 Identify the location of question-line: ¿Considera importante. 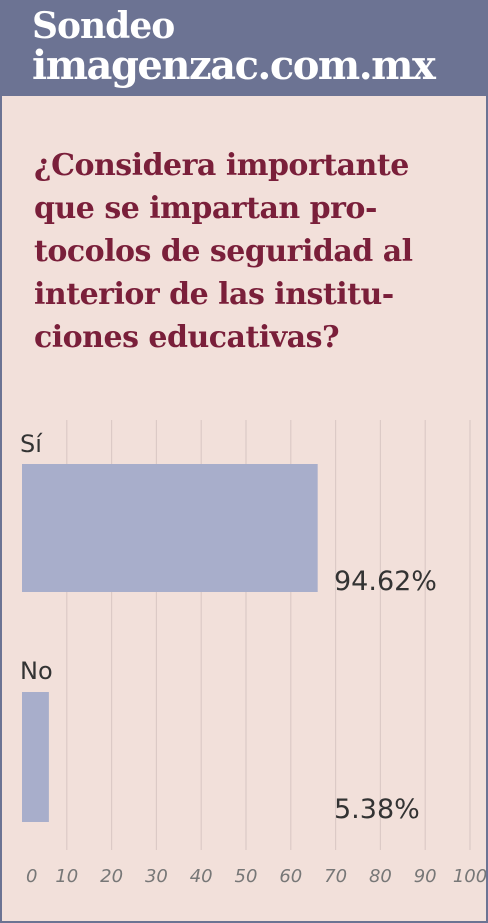
(221, 165).